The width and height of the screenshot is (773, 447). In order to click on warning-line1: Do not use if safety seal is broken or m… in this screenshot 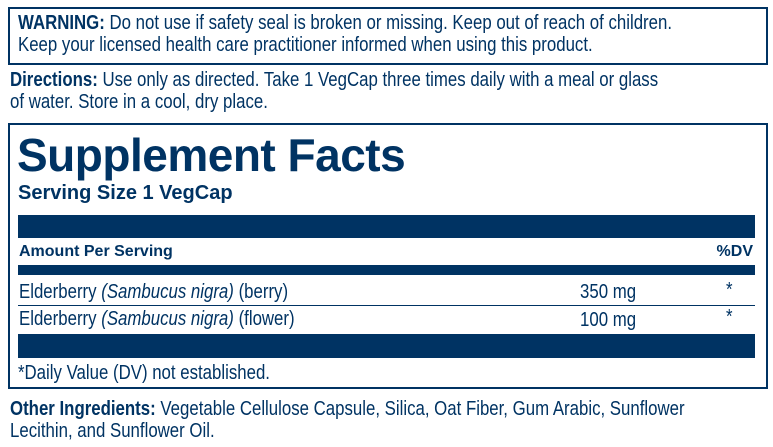, I will do `click(391, 22)`.